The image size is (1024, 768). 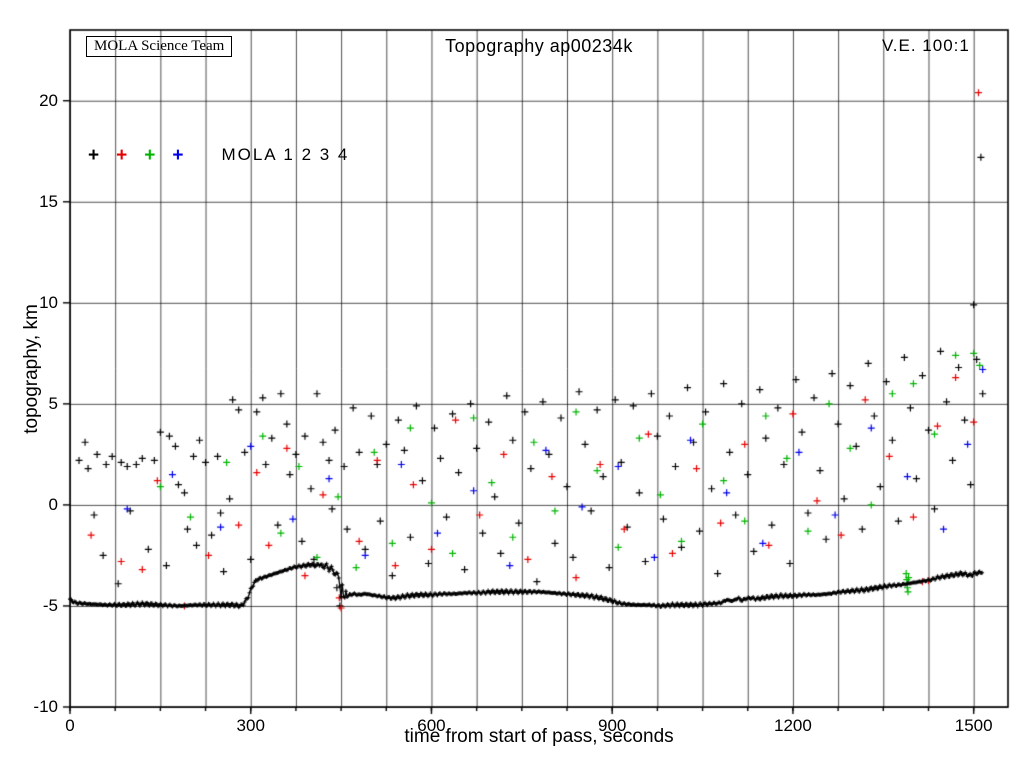 What do you see at coordinates (178, 155) in the screenshot?
I see `legend-marker-mola-4: +` at bounding box center [178, 155].